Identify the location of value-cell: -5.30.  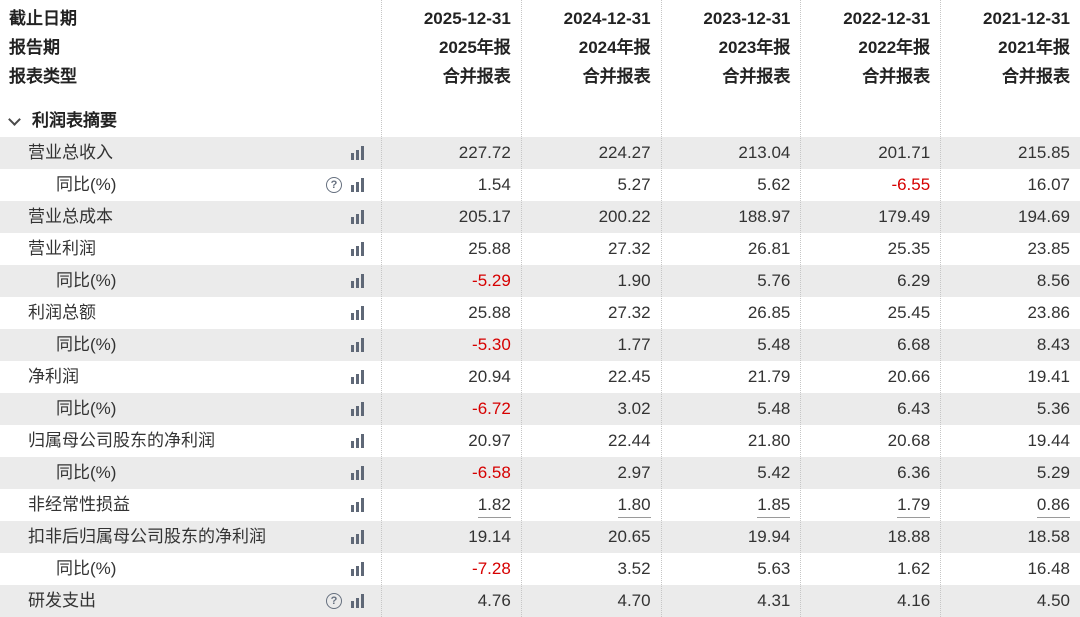
(451, 345).